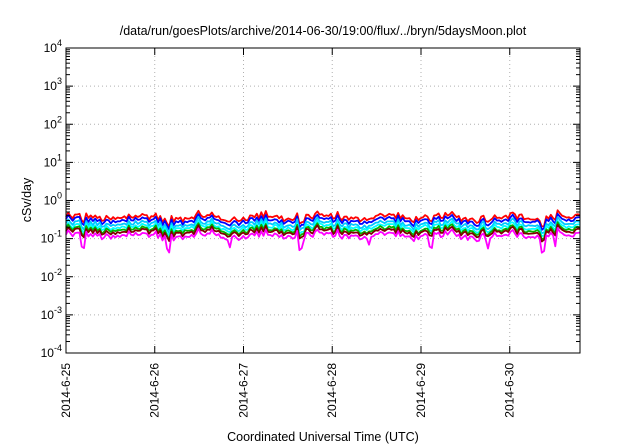 This screenshot has height=448, width=640. What do you see at coordinates (323, 437) in the screenshot?
I see `x-axis-label: Coordinated Universal Time (UTC)` at bounding box center [323, 437].